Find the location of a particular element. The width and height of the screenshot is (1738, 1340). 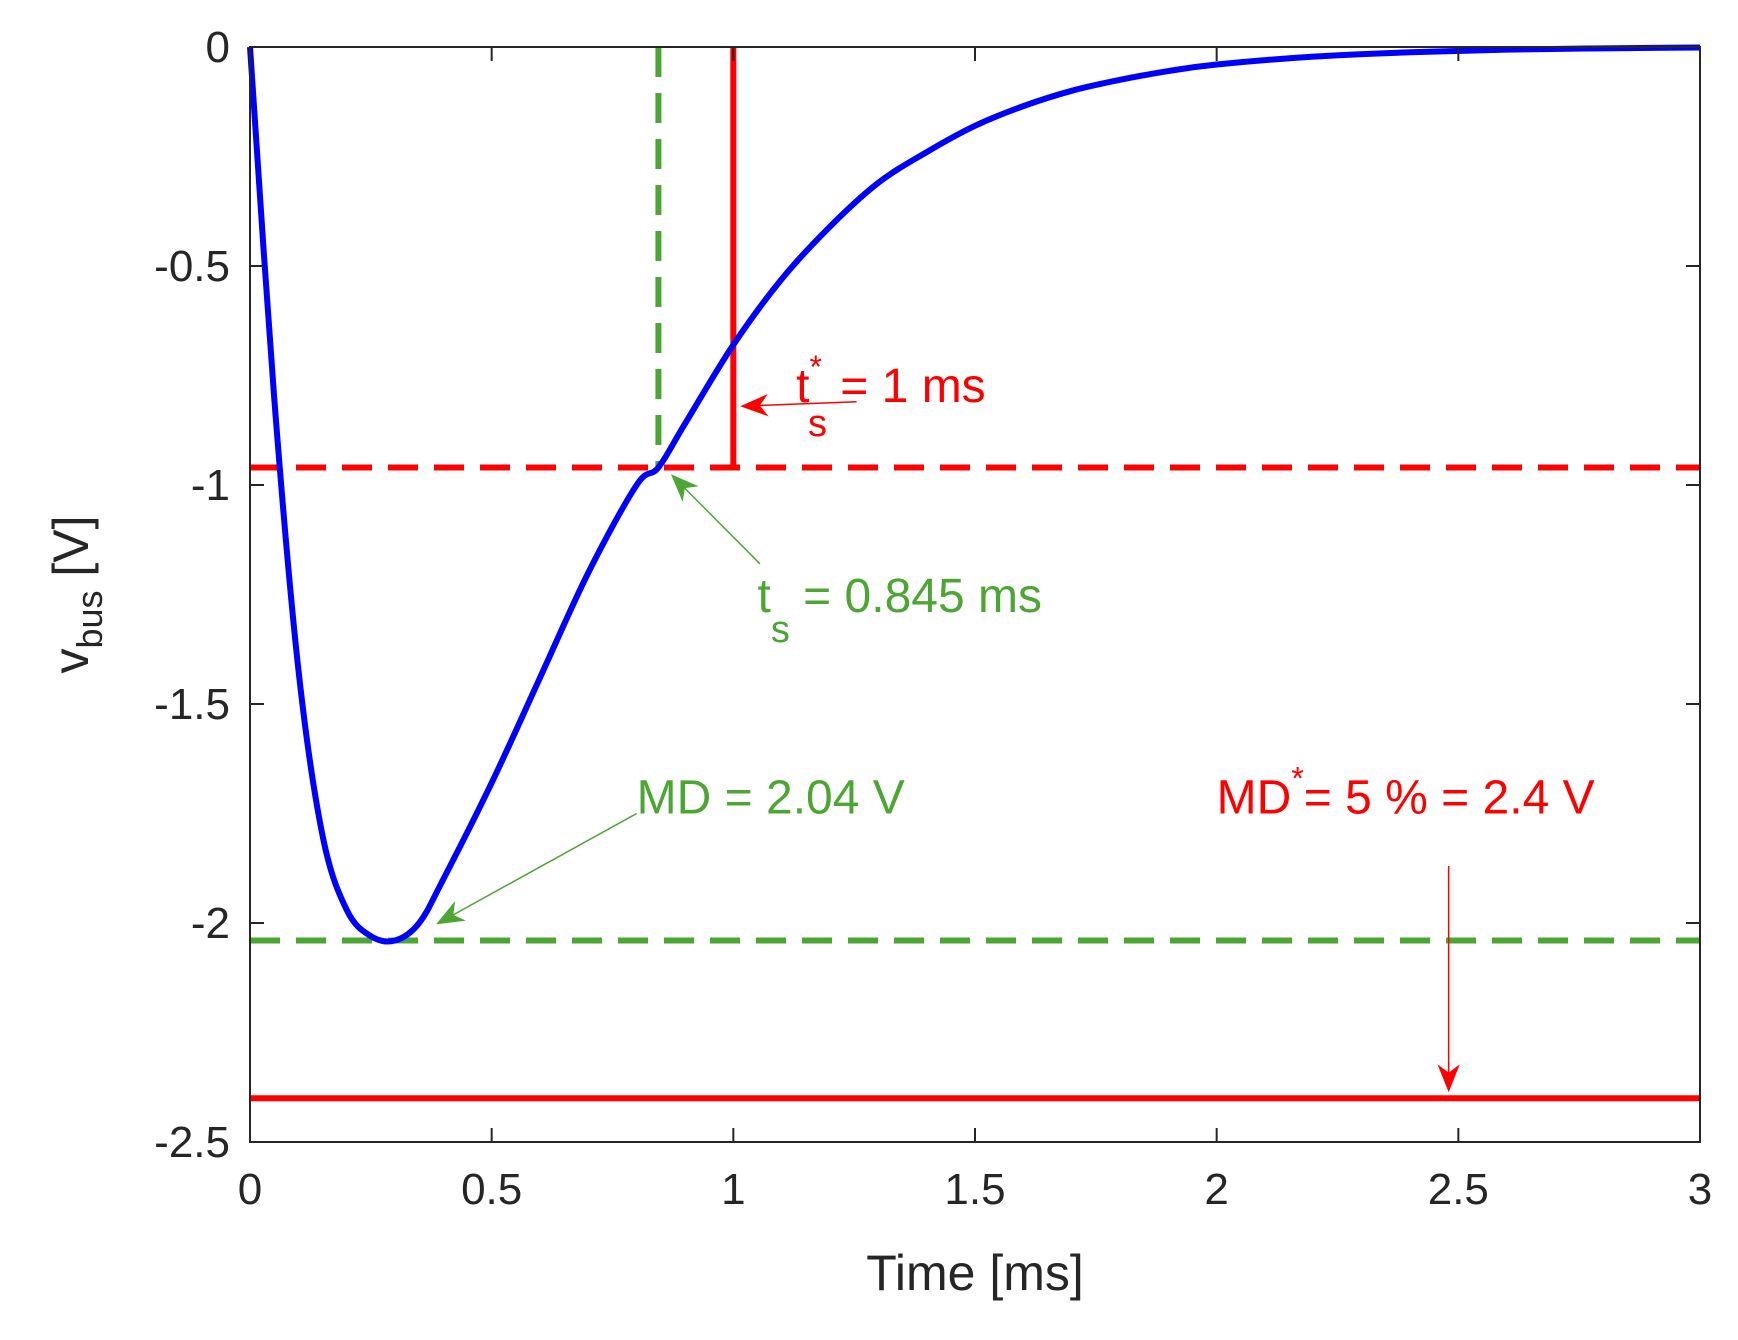

x-tick-label: 1.5 is located at coordinates (974, 1189).